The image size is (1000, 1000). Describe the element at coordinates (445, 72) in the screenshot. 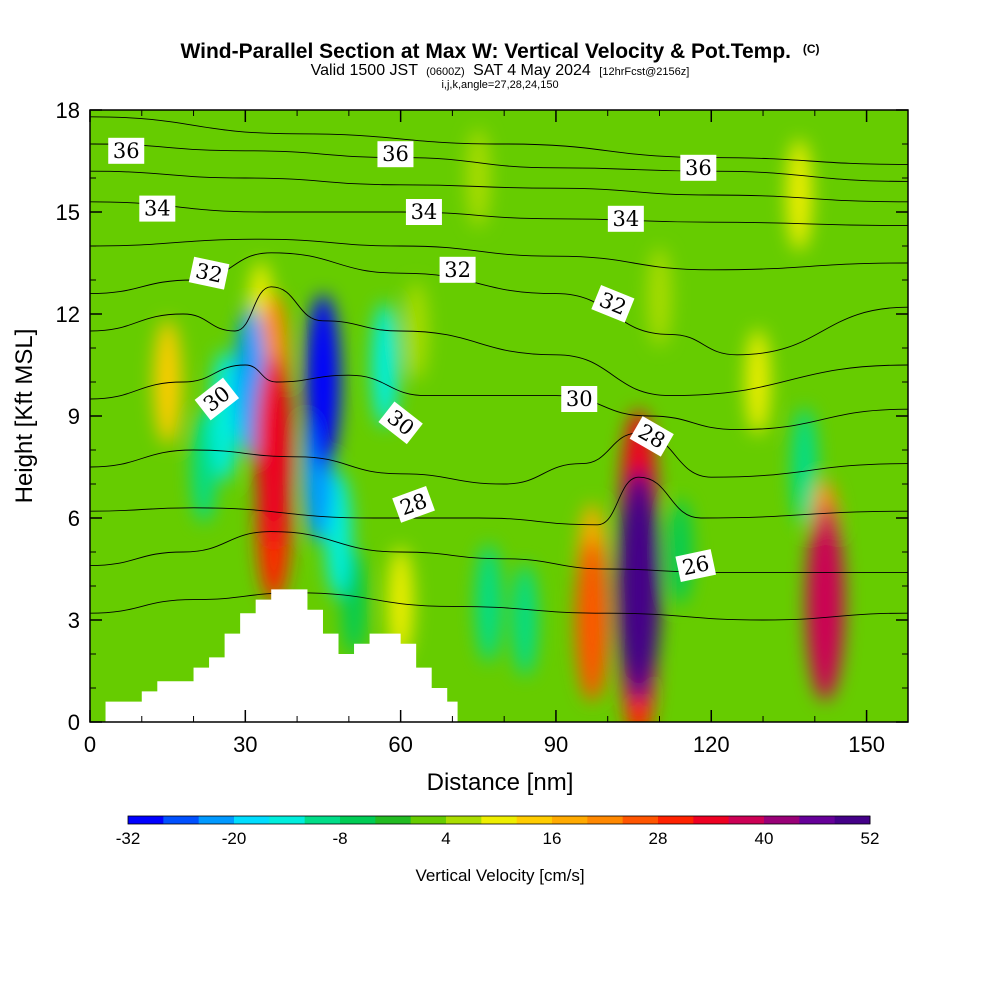

I see `valid-utc: (0600Z)` at that location.